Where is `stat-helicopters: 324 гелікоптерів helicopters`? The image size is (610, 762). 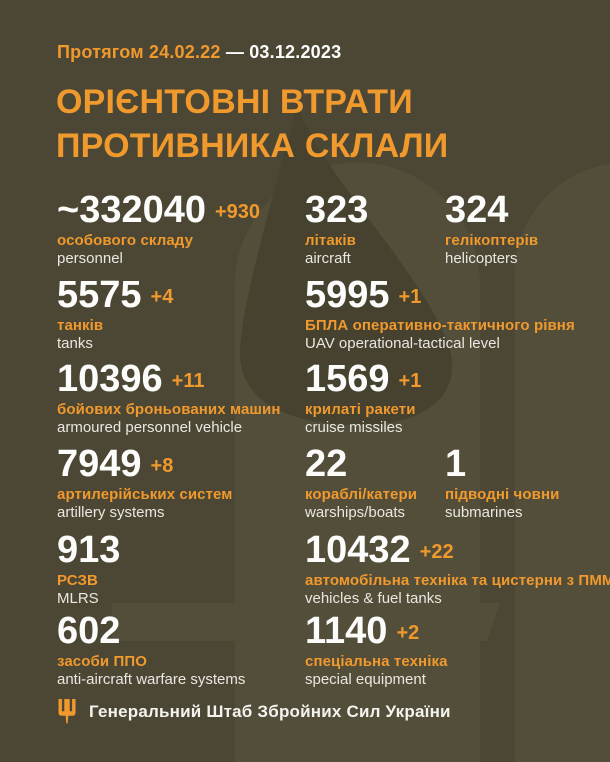 stat-helicopters: 324 гелікоптерів helicopters is located at coordinates (492, 229).